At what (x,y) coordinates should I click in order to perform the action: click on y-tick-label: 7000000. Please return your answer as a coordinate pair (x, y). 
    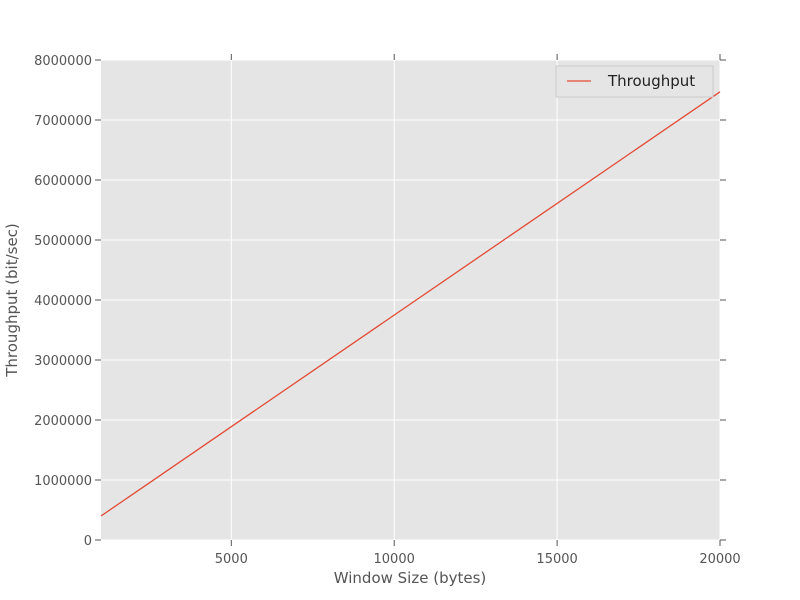
    Looking at the image, I should click on (63, 121).